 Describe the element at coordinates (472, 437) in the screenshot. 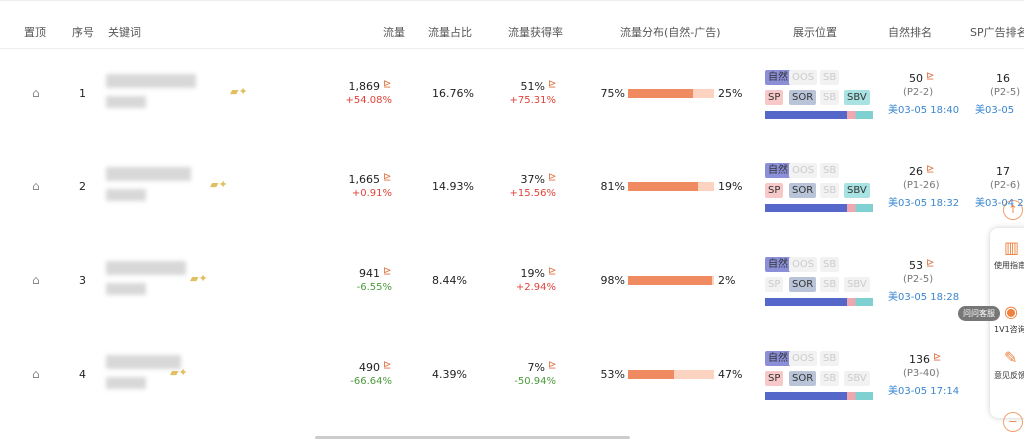

I see `scrollbar` at that location.